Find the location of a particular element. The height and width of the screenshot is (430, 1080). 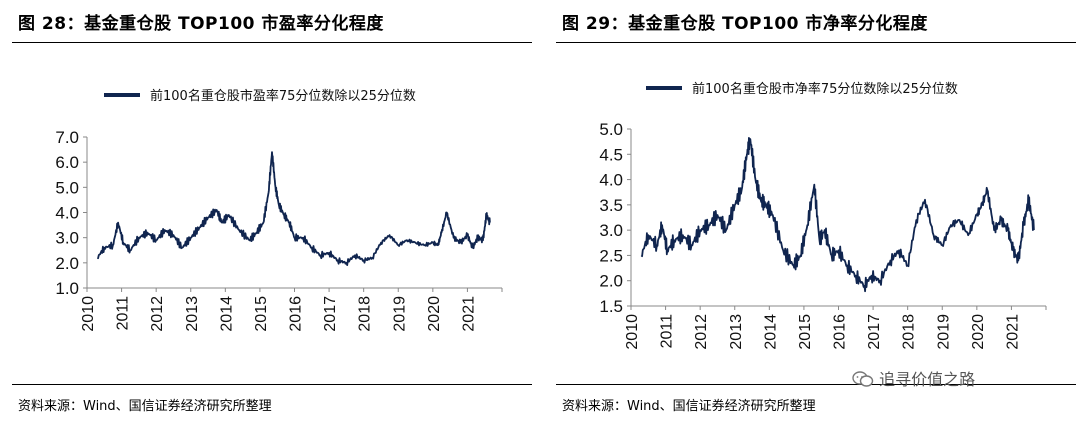

y-tick-label: 4.5 is located at coordinates (611, 154).